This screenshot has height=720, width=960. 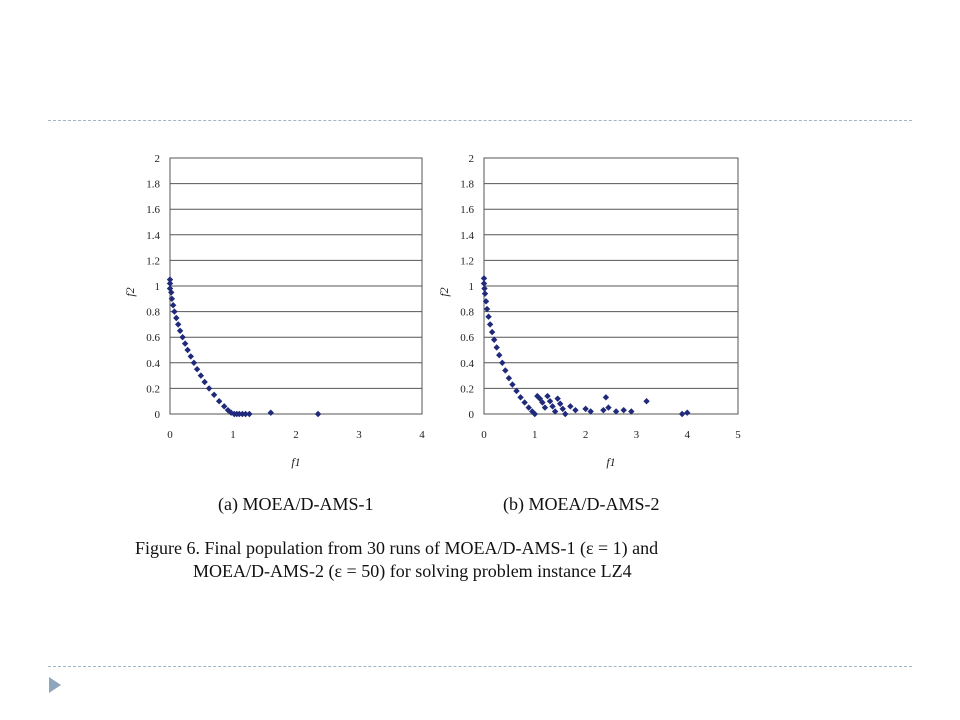 I want to click on slide-bullet-arrow-icon, so click(x=55, y=685).